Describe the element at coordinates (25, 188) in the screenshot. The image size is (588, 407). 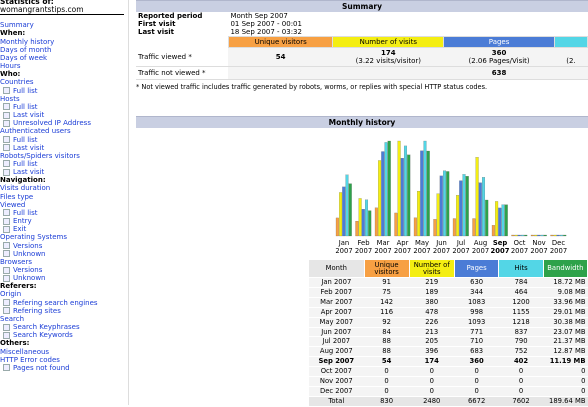
I see `nav-item: Visits duration` at that location.